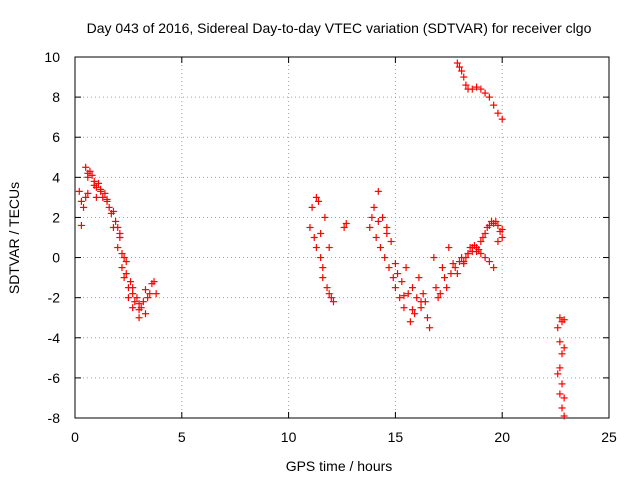  Describe the element at coordinates (182, 437) in the screenshot. I see `x-tick-label: 5` at that location.